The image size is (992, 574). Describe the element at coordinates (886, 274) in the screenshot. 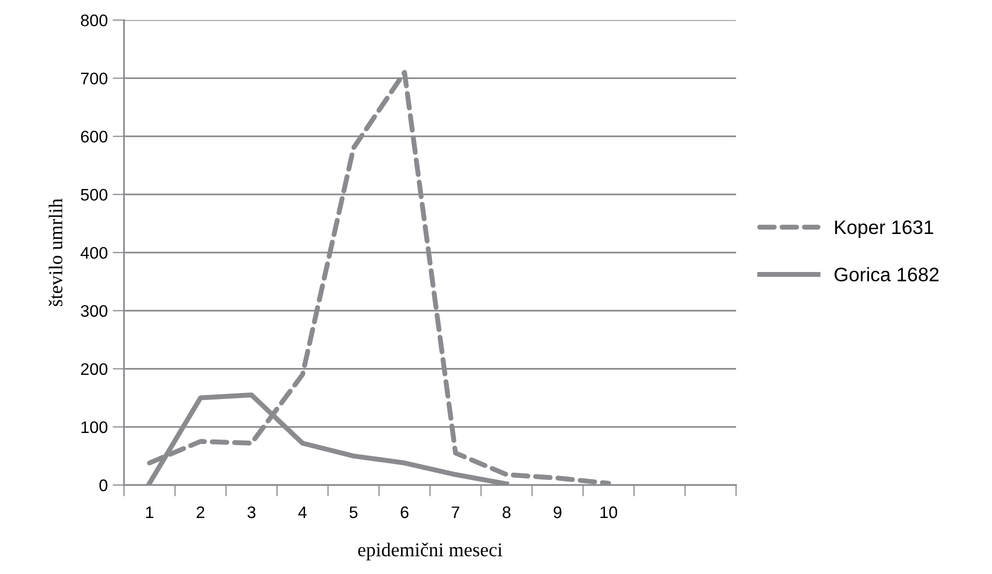

I see `legend-label: Gorica 1682` at that location.